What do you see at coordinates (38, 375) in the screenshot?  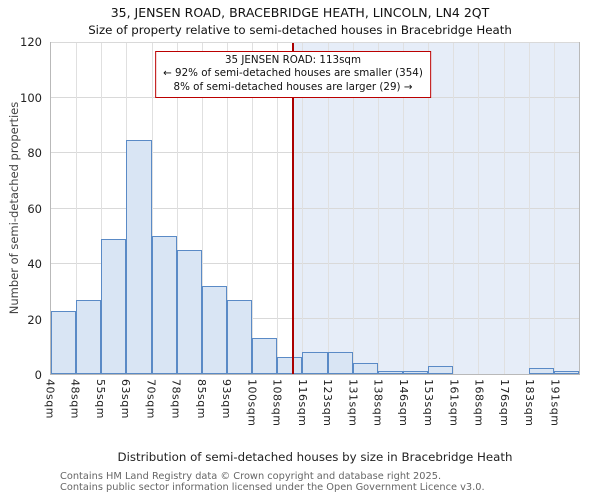 I see `y-tick-label: 0` at bounding box center [38, 375].